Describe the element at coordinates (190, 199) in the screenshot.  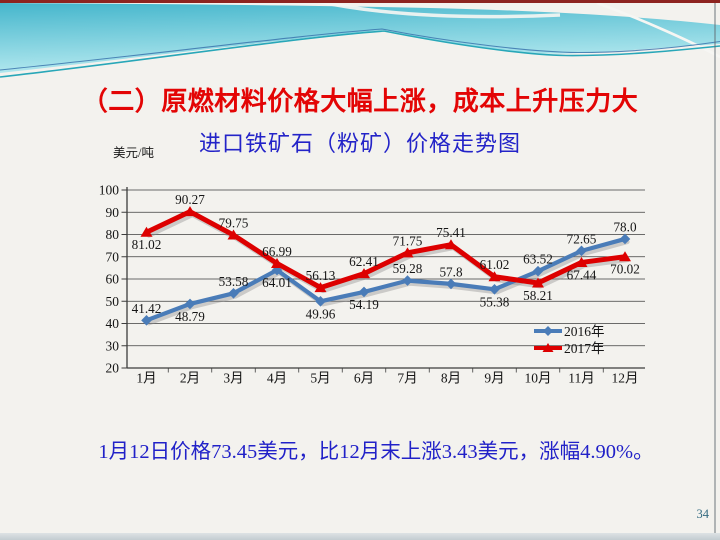
I see `data-label: 90.27` at that location.